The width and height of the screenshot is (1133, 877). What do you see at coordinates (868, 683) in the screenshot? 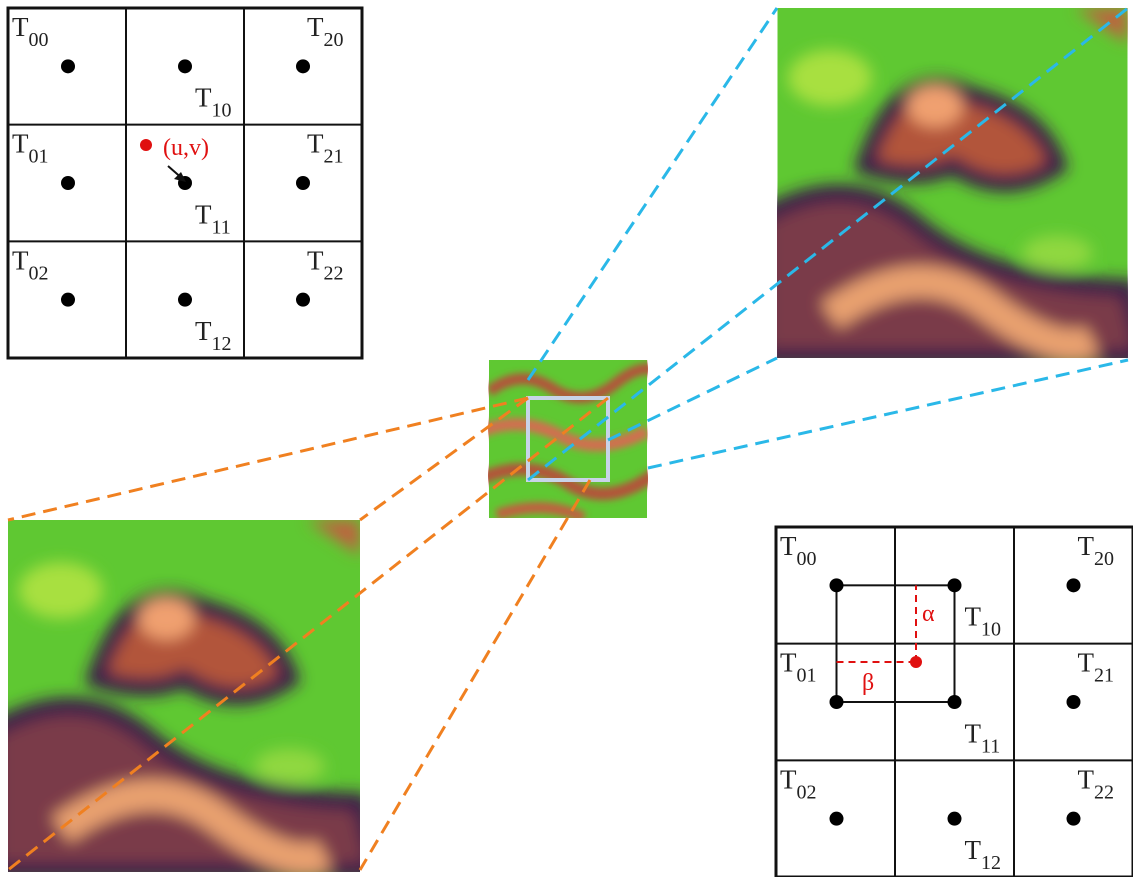
I see `beta-label: β` at bounding box center [868, 683].